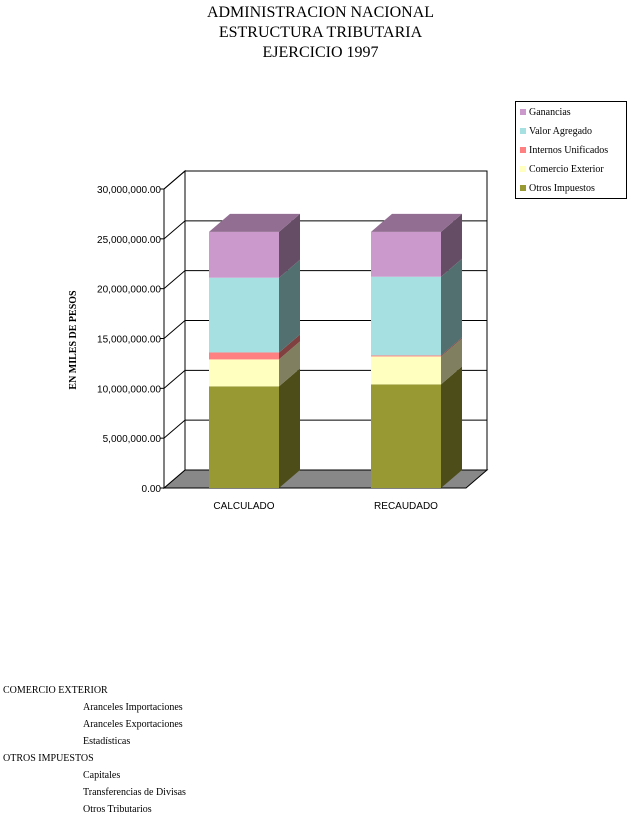 Image resolution: width=641 pixels, height=818 pixels. What do you see at coordinates (129, 240) in the screenshot?
I see `y-tick-label: 25,000,000.00` at bounding box center [129, 240].